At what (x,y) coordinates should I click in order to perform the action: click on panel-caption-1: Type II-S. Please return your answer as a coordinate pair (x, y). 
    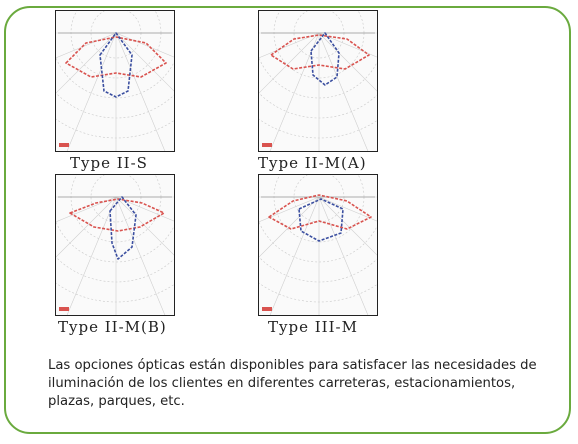
    Looking at the image, I should click on (109, 163).